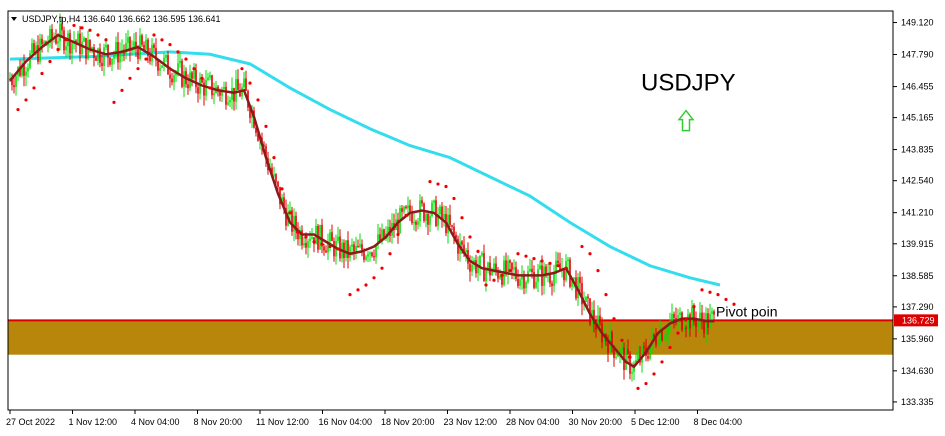  Describe the element at coordinates (917, 339) in the screenshot. I see `y-tick-label: 135.960` at that location.